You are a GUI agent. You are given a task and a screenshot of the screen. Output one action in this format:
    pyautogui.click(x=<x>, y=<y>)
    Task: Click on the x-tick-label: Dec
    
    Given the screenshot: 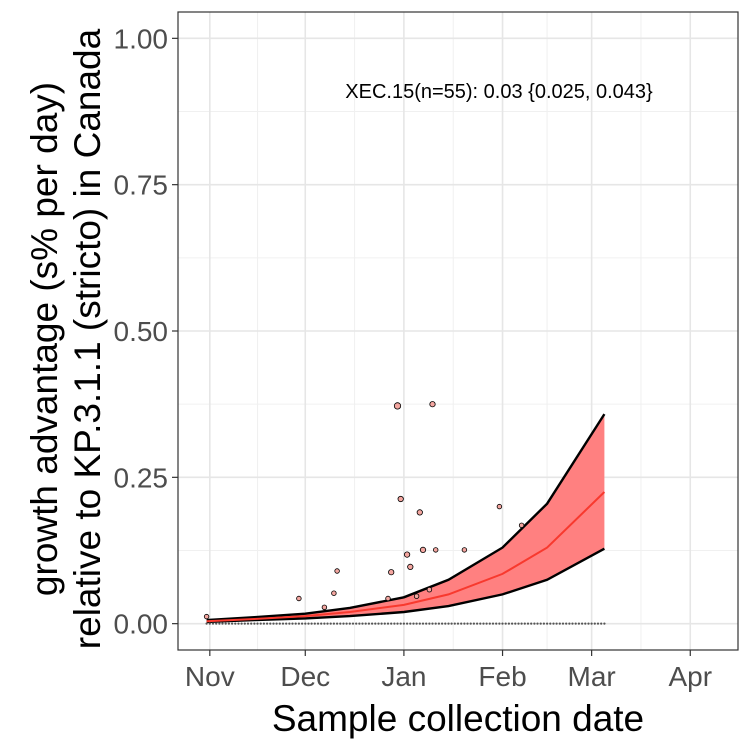 What is the action you would take?
    pyautogui.click(x=305, y=676)
    